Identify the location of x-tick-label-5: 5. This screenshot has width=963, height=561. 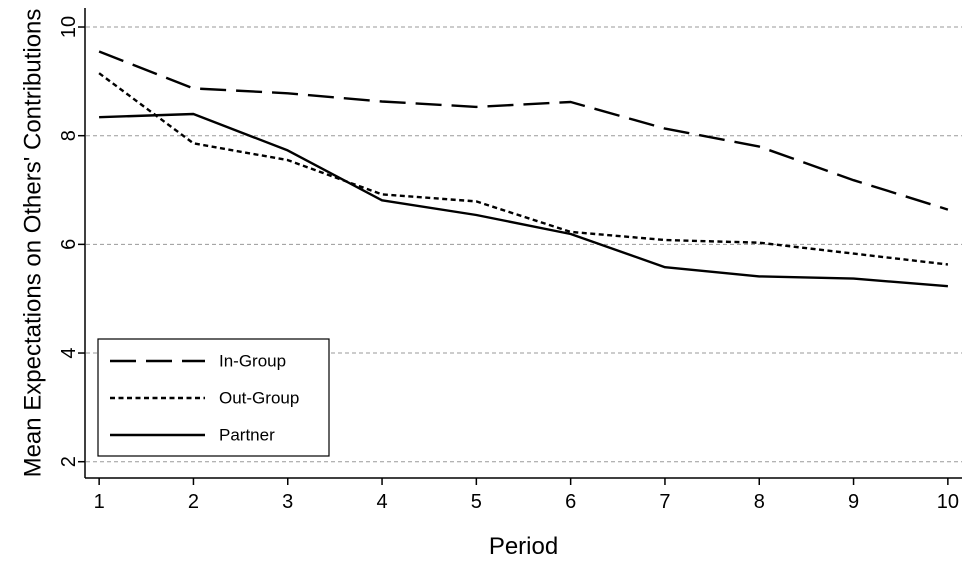
(476, 502).